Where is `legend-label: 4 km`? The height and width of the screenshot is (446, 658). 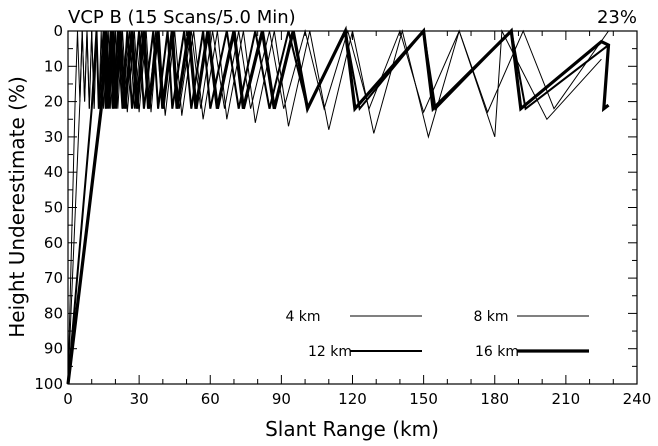 legend-label: 4 km is located at coordinates (302, 317).